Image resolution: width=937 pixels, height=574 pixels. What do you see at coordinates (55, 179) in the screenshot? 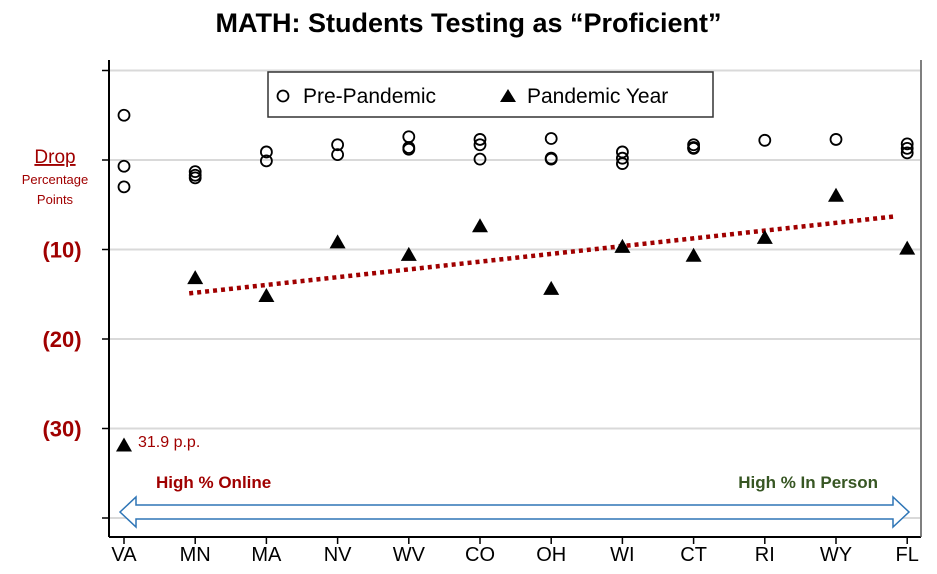
I see `y-axis-sublabel-1: Percentage` at bounding box center [55, 179].